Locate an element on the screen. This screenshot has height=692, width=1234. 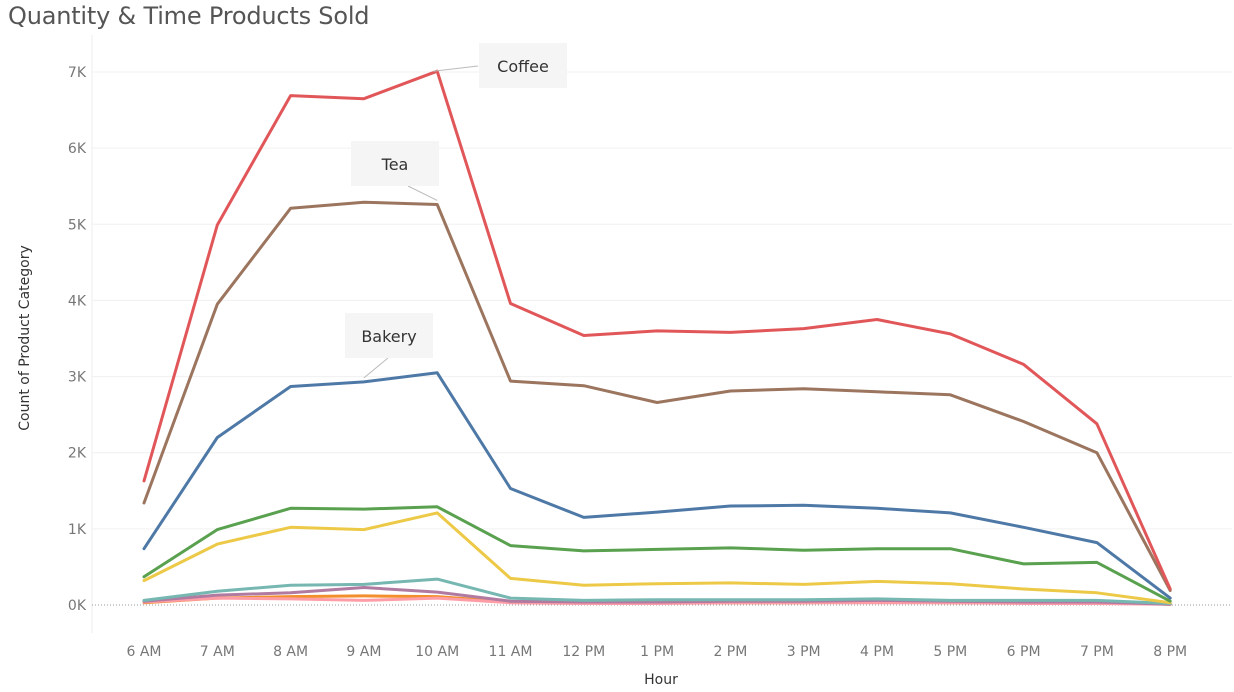
y-tick-label: 2K is located at coordinates (77, 454).